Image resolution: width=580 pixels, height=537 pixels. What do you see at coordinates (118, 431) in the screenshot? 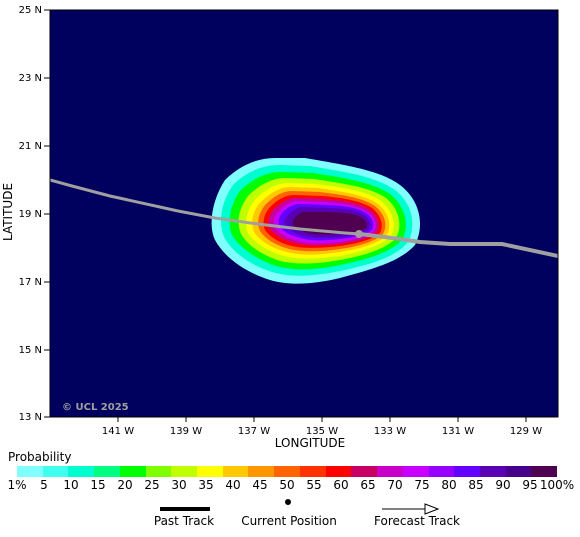
I see `lon-tick-label: 141 W` at bounding box center [118, 431].